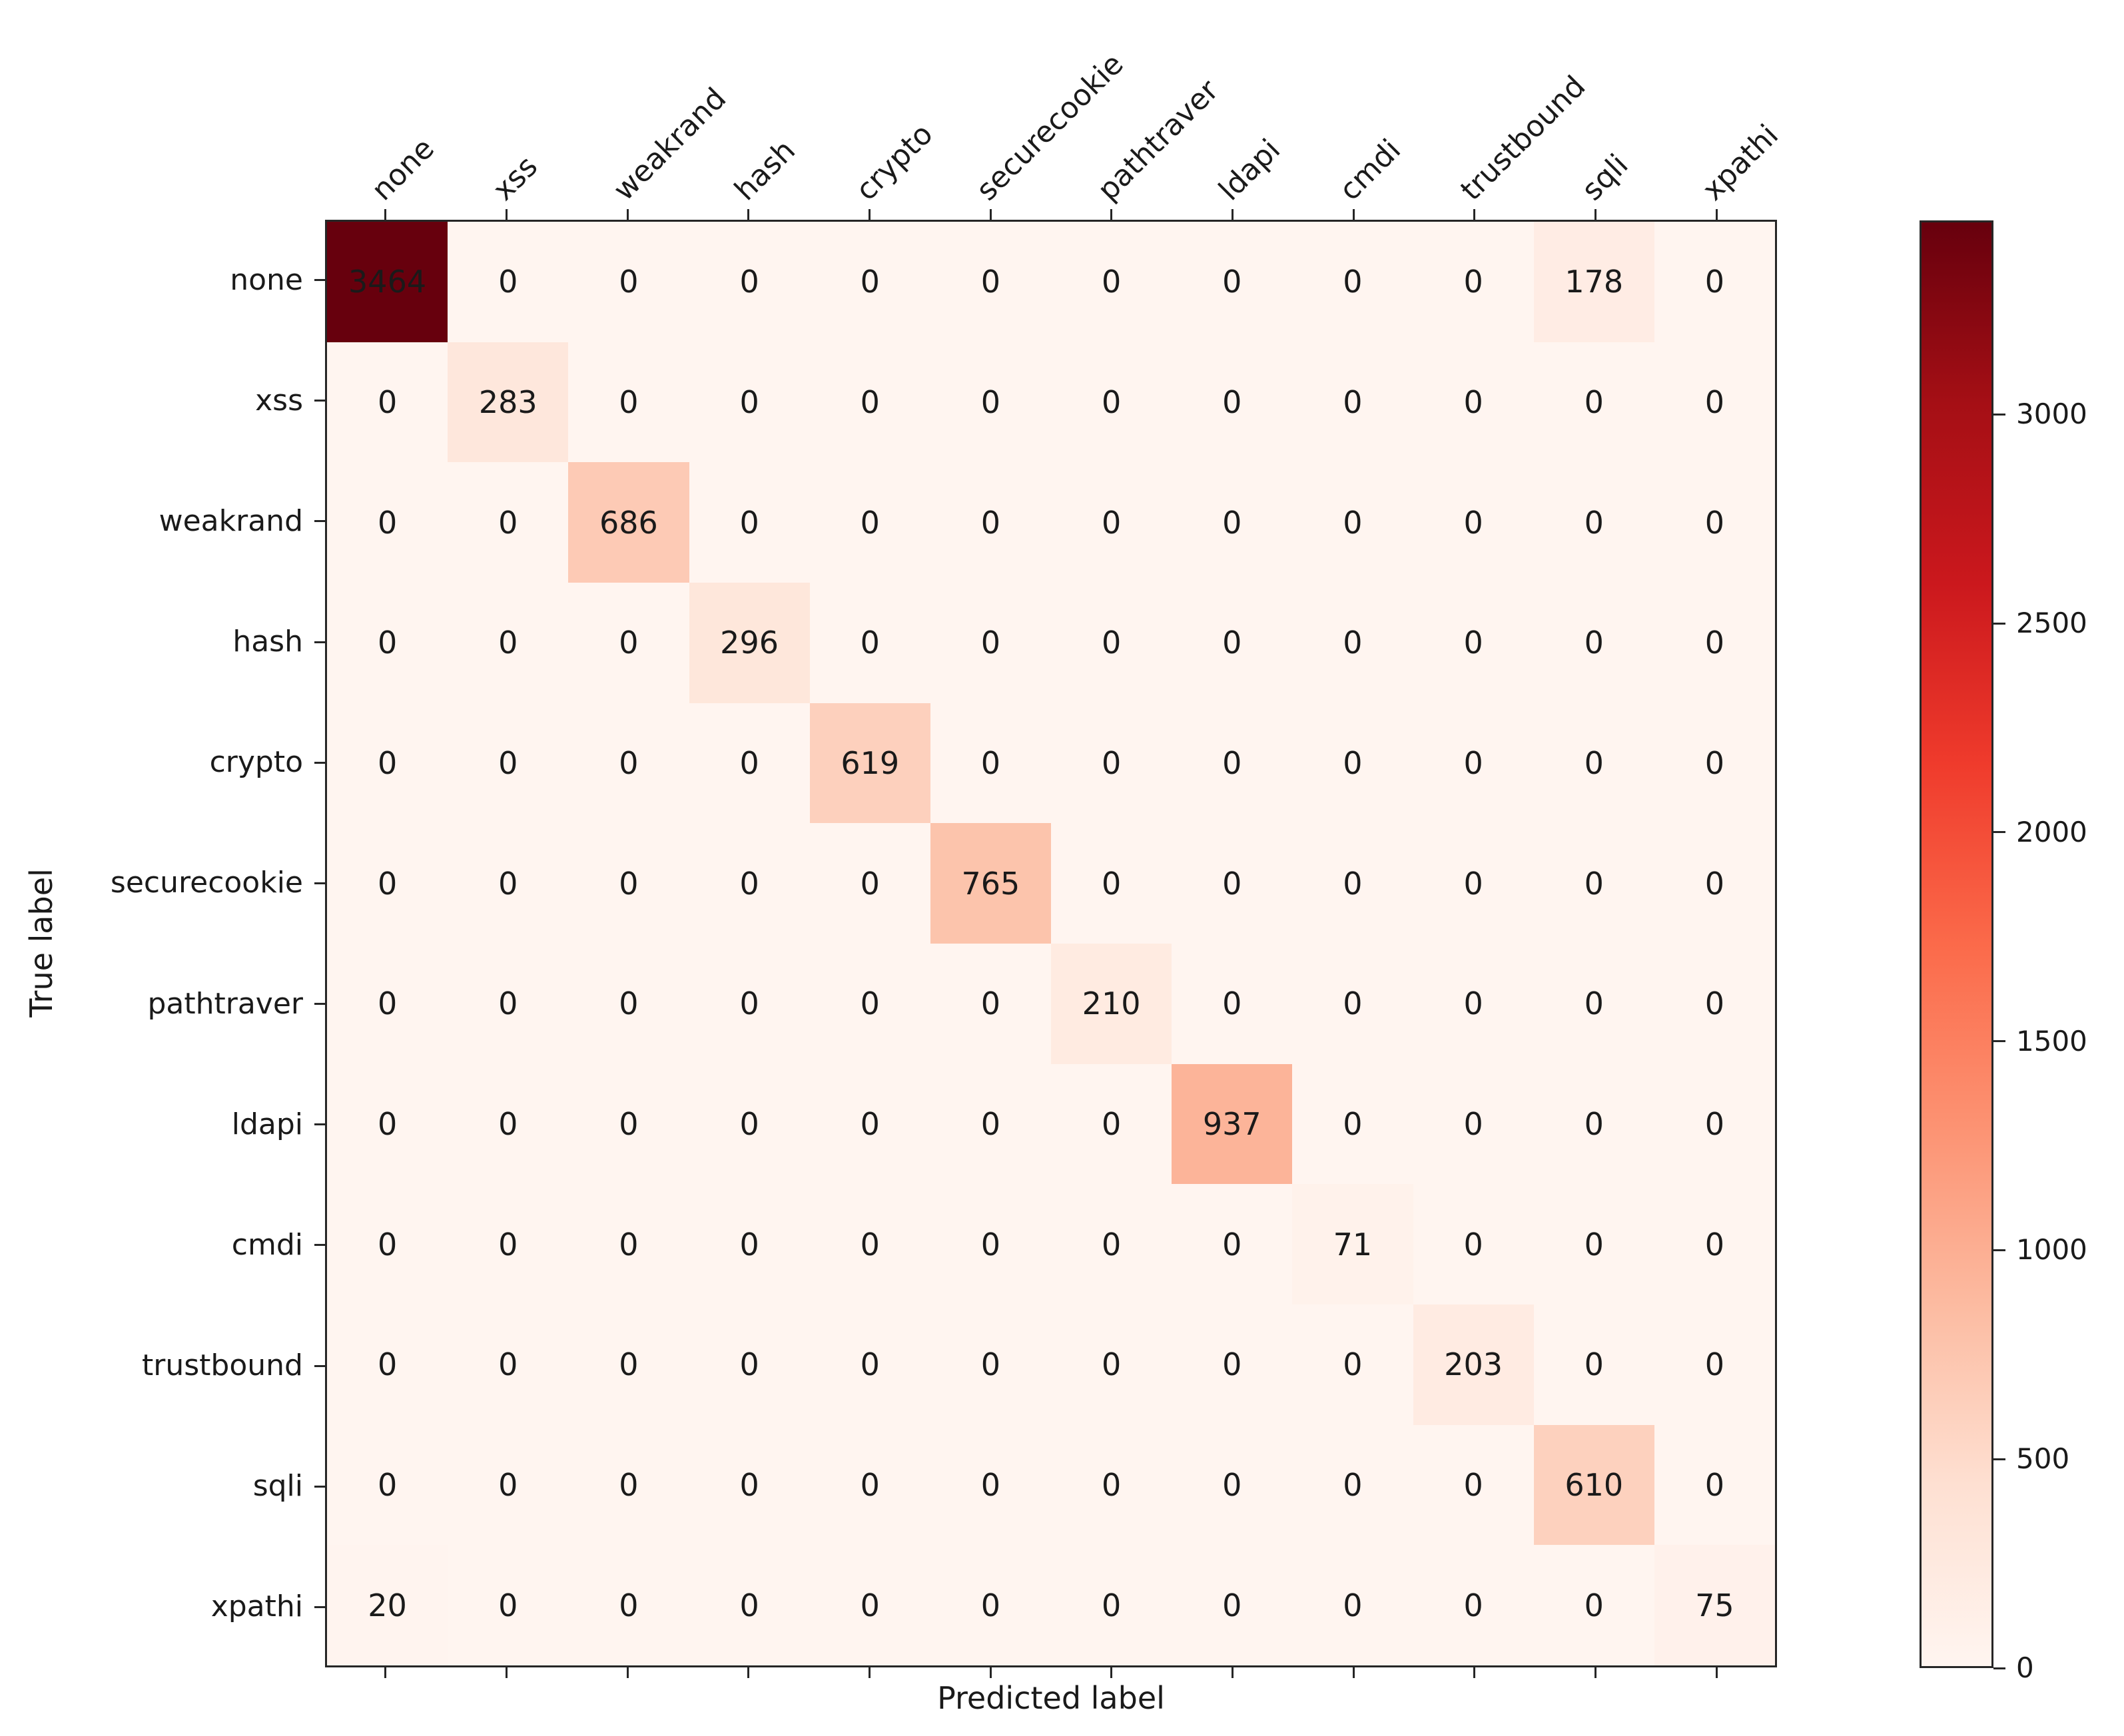 Image resolution: width=2124 pixels, height=1736 pixels. Describe the element at coordinates (670, 144) in the screenshot. I see `x-tick-label: weakrand` at that location.